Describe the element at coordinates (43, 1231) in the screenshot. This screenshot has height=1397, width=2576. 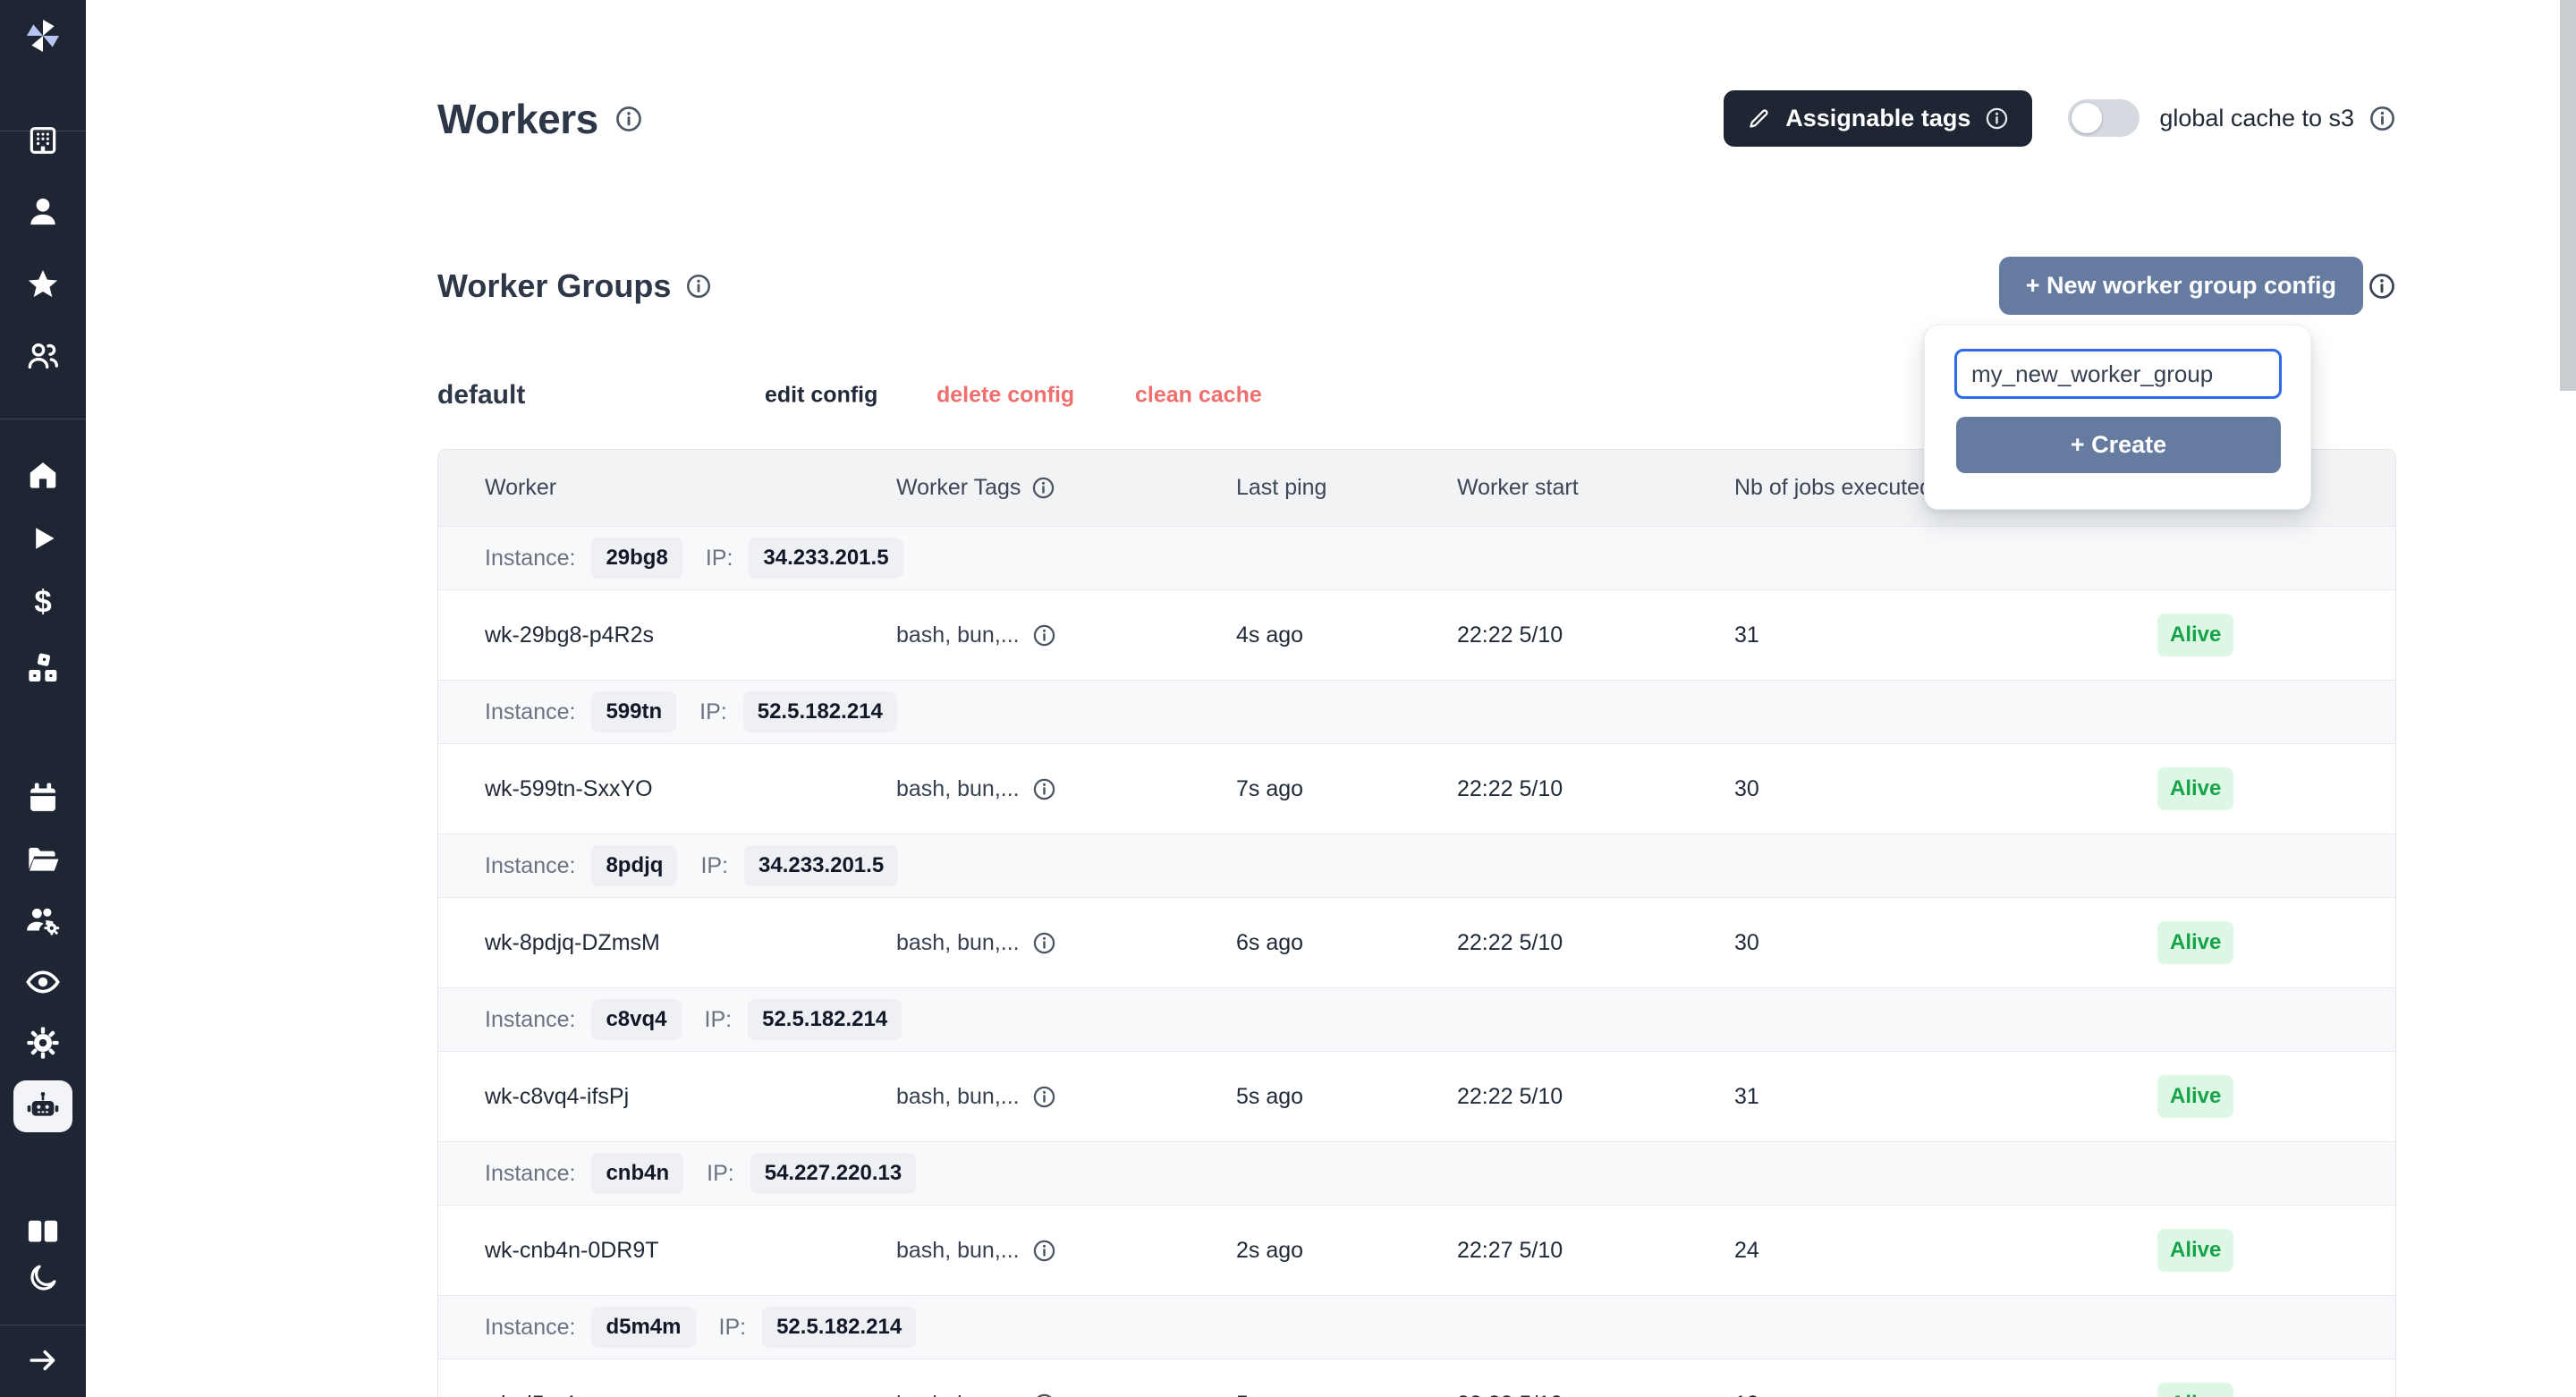
I see `sidebar-item-docs` at that location.